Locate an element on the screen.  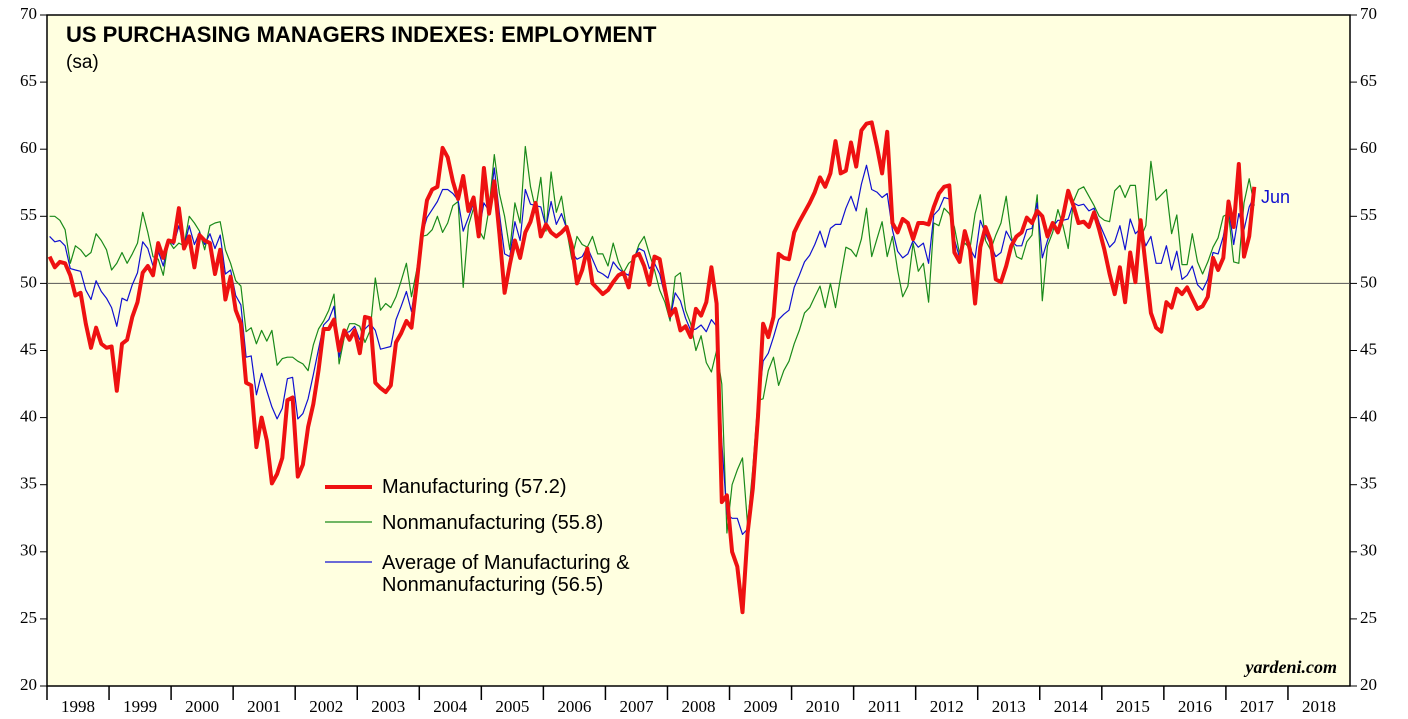
y-tick-label: 40 is located at coordinates (28, 416).